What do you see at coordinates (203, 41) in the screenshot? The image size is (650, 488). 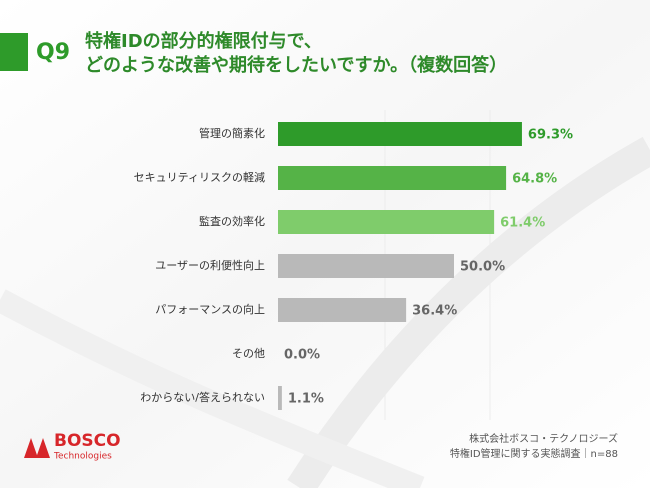 I see `chart-title: 特権IDの部分的権限付与で、` at bounding box center [203, 41].